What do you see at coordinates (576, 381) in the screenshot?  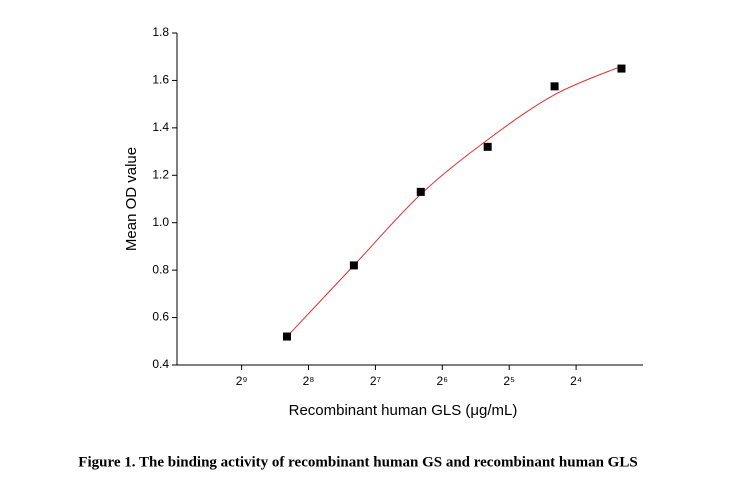 I see `x-tick-label: 2⁴` at bounding box center [576, 381].